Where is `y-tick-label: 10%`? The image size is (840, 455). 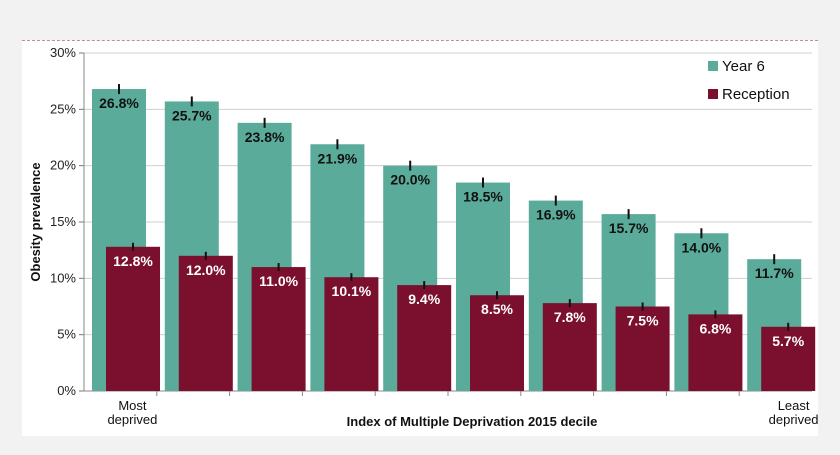
y-tick-label: 10% is located at coordinates (63, 277).